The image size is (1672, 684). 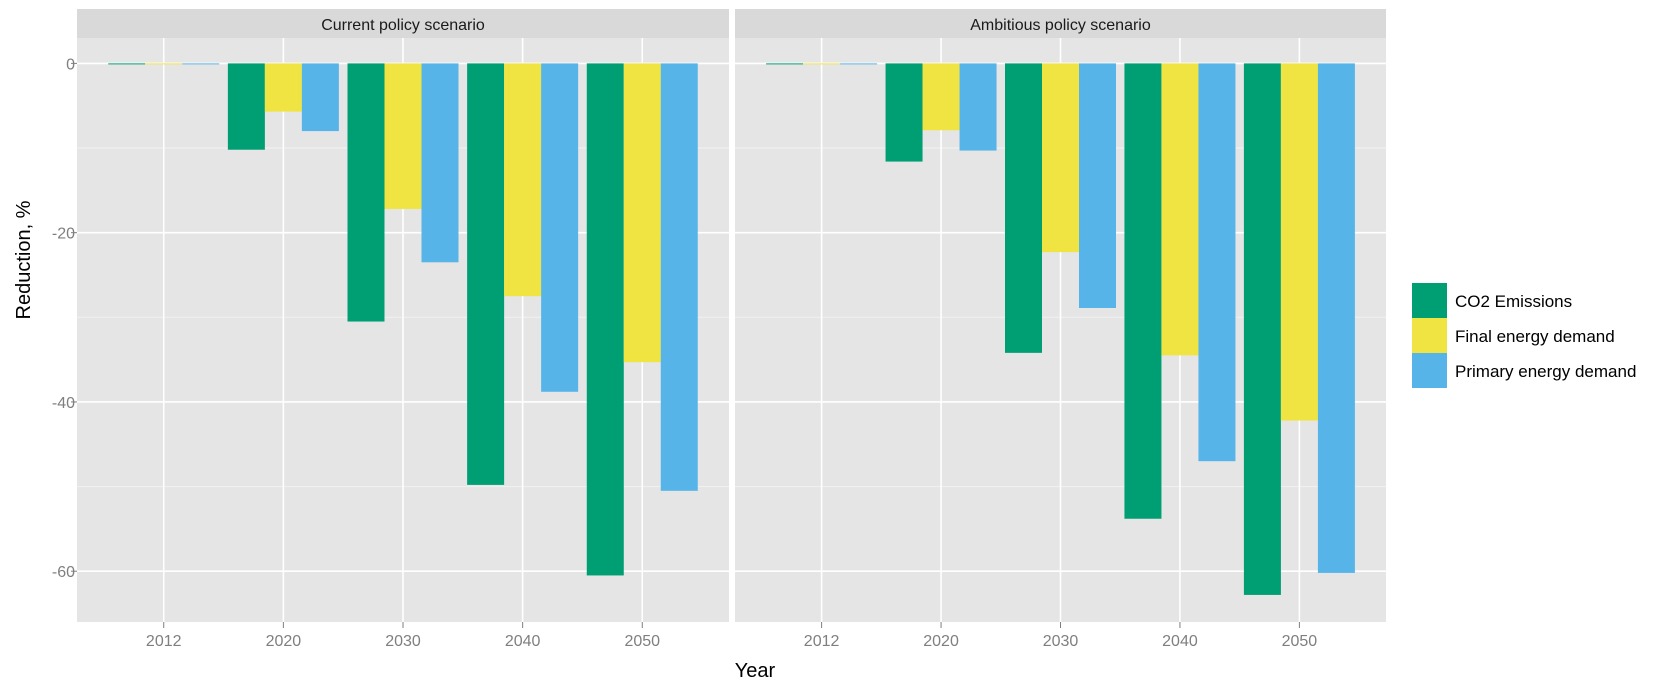 I want to click on y-axis: 0 -20 -40 -60, so click(x=64, y=318).